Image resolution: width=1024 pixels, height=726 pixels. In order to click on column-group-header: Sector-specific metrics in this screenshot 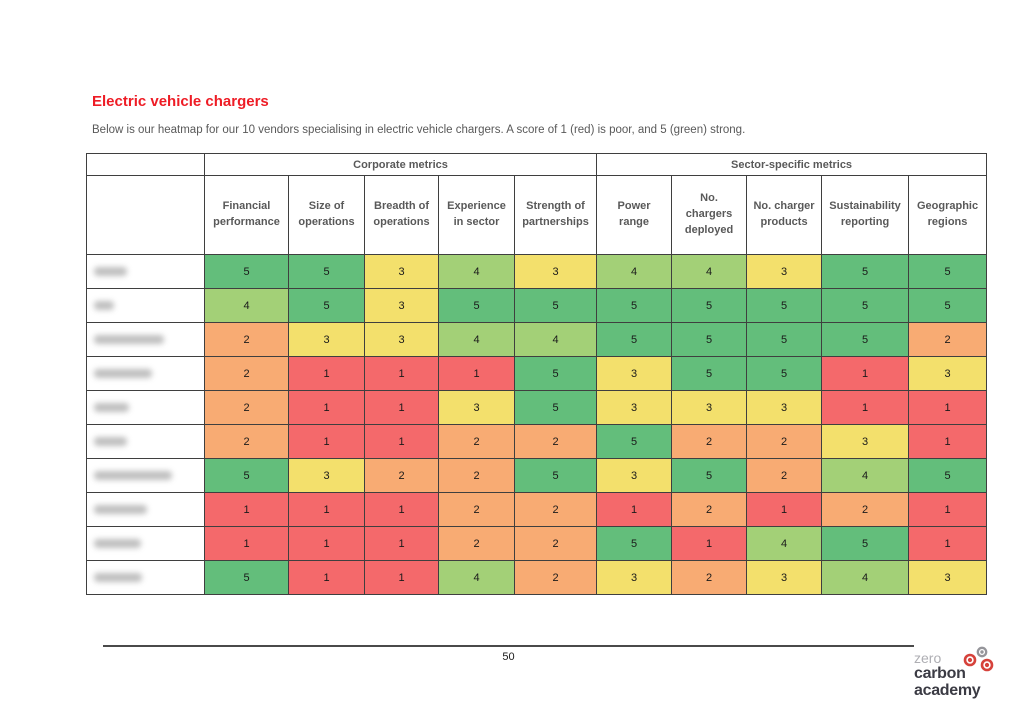, I will do `click(792, 164)`.